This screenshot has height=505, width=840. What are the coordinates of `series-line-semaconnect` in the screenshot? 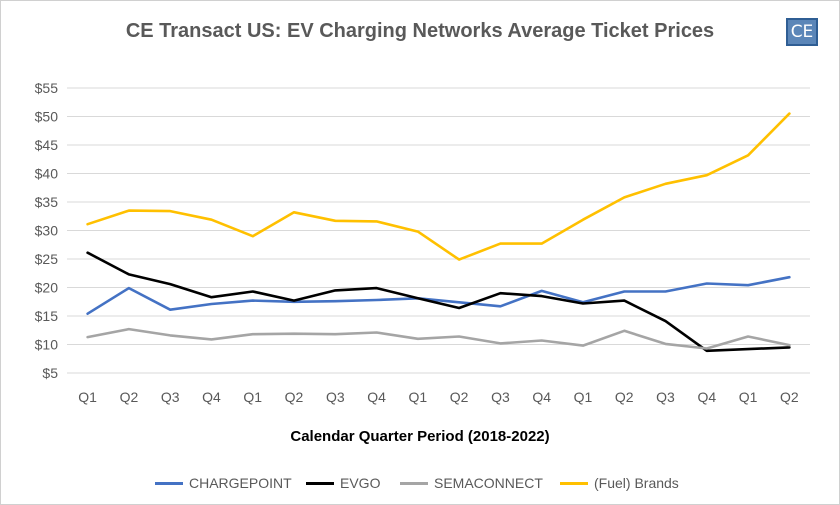 It's located at (438, 338).